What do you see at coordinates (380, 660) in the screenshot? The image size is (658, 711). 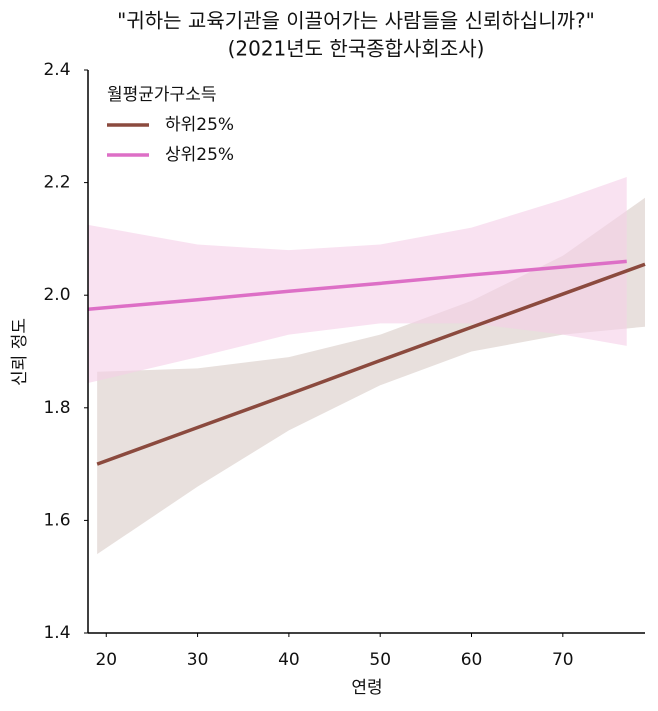 I see `x-tick-label: 50` at bounding box center [380, 660].